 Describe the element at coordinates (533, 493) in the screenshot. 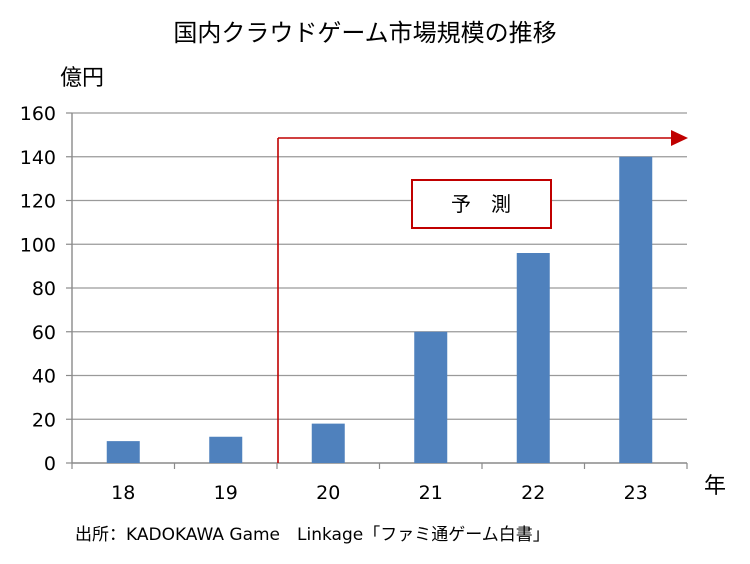

I see `x-tick-label: 22` at that location.